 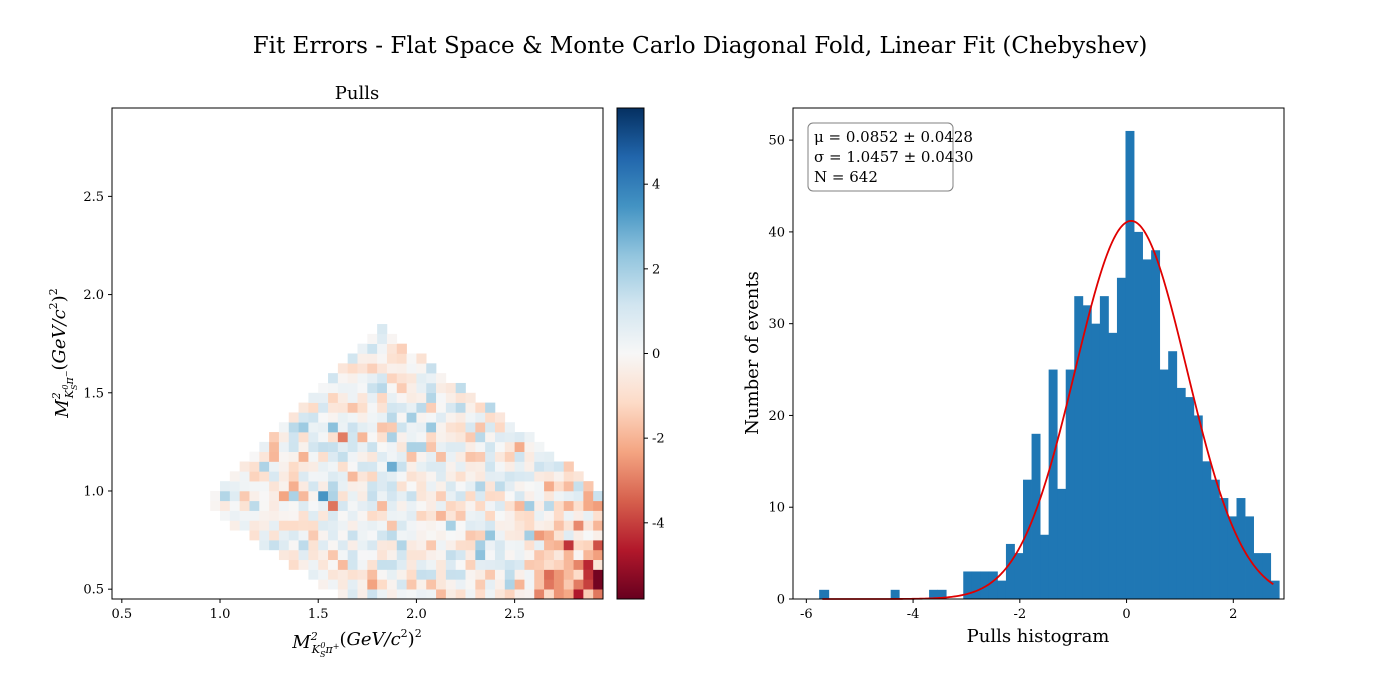 I want to click on colorbar-tick-label: 0, so click(x=656, y=354).